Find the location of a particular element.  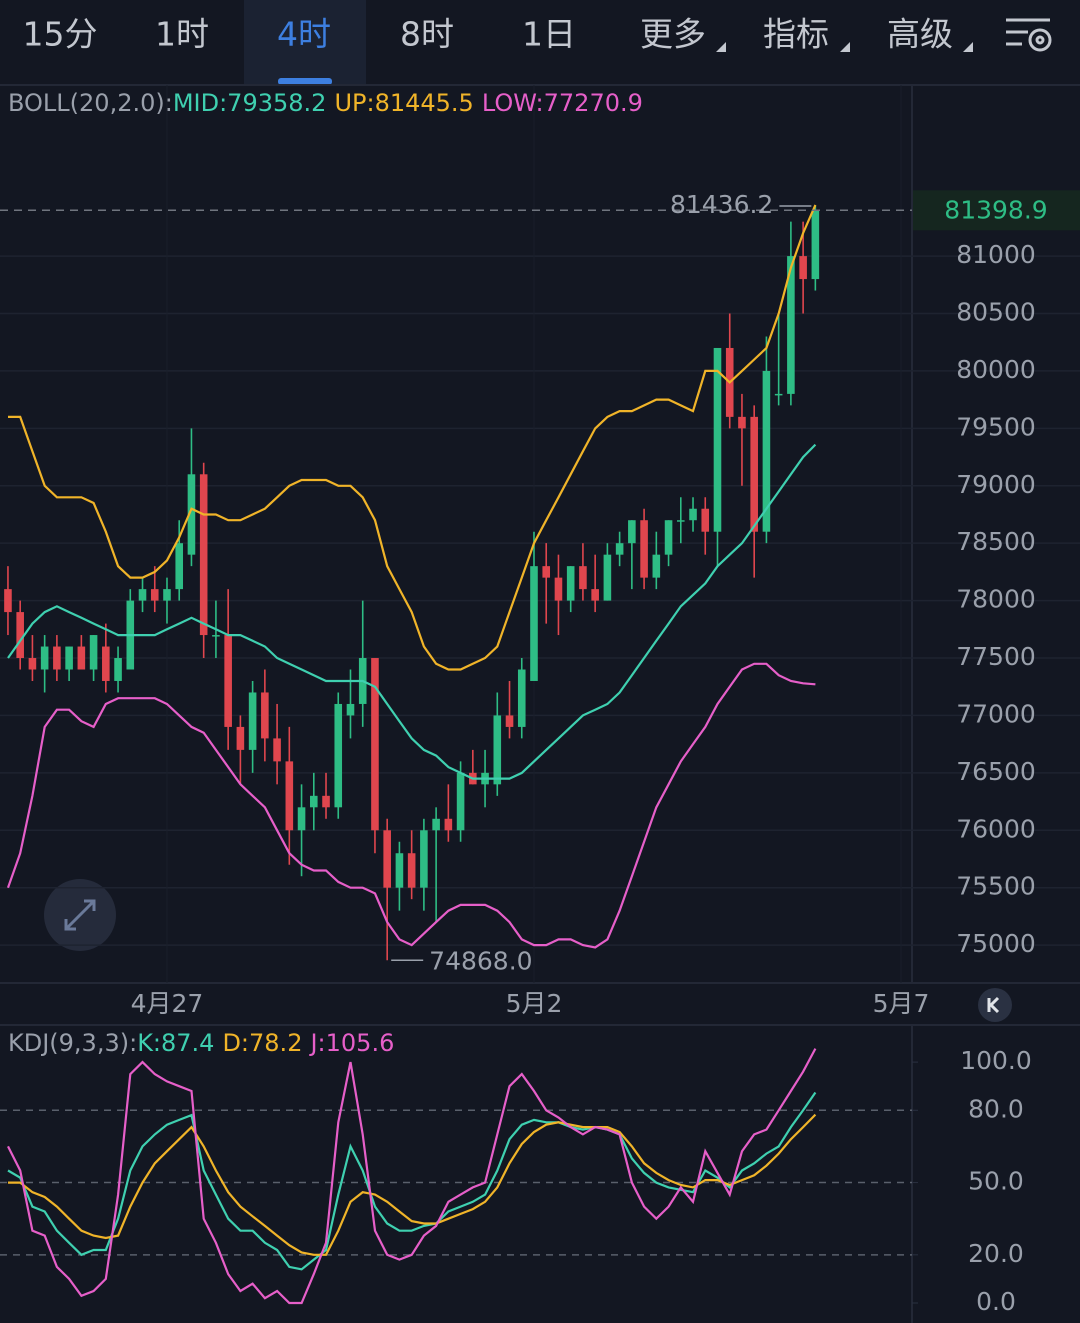

y-tick-label: 20.0 is located at coordinates (996, 1253).